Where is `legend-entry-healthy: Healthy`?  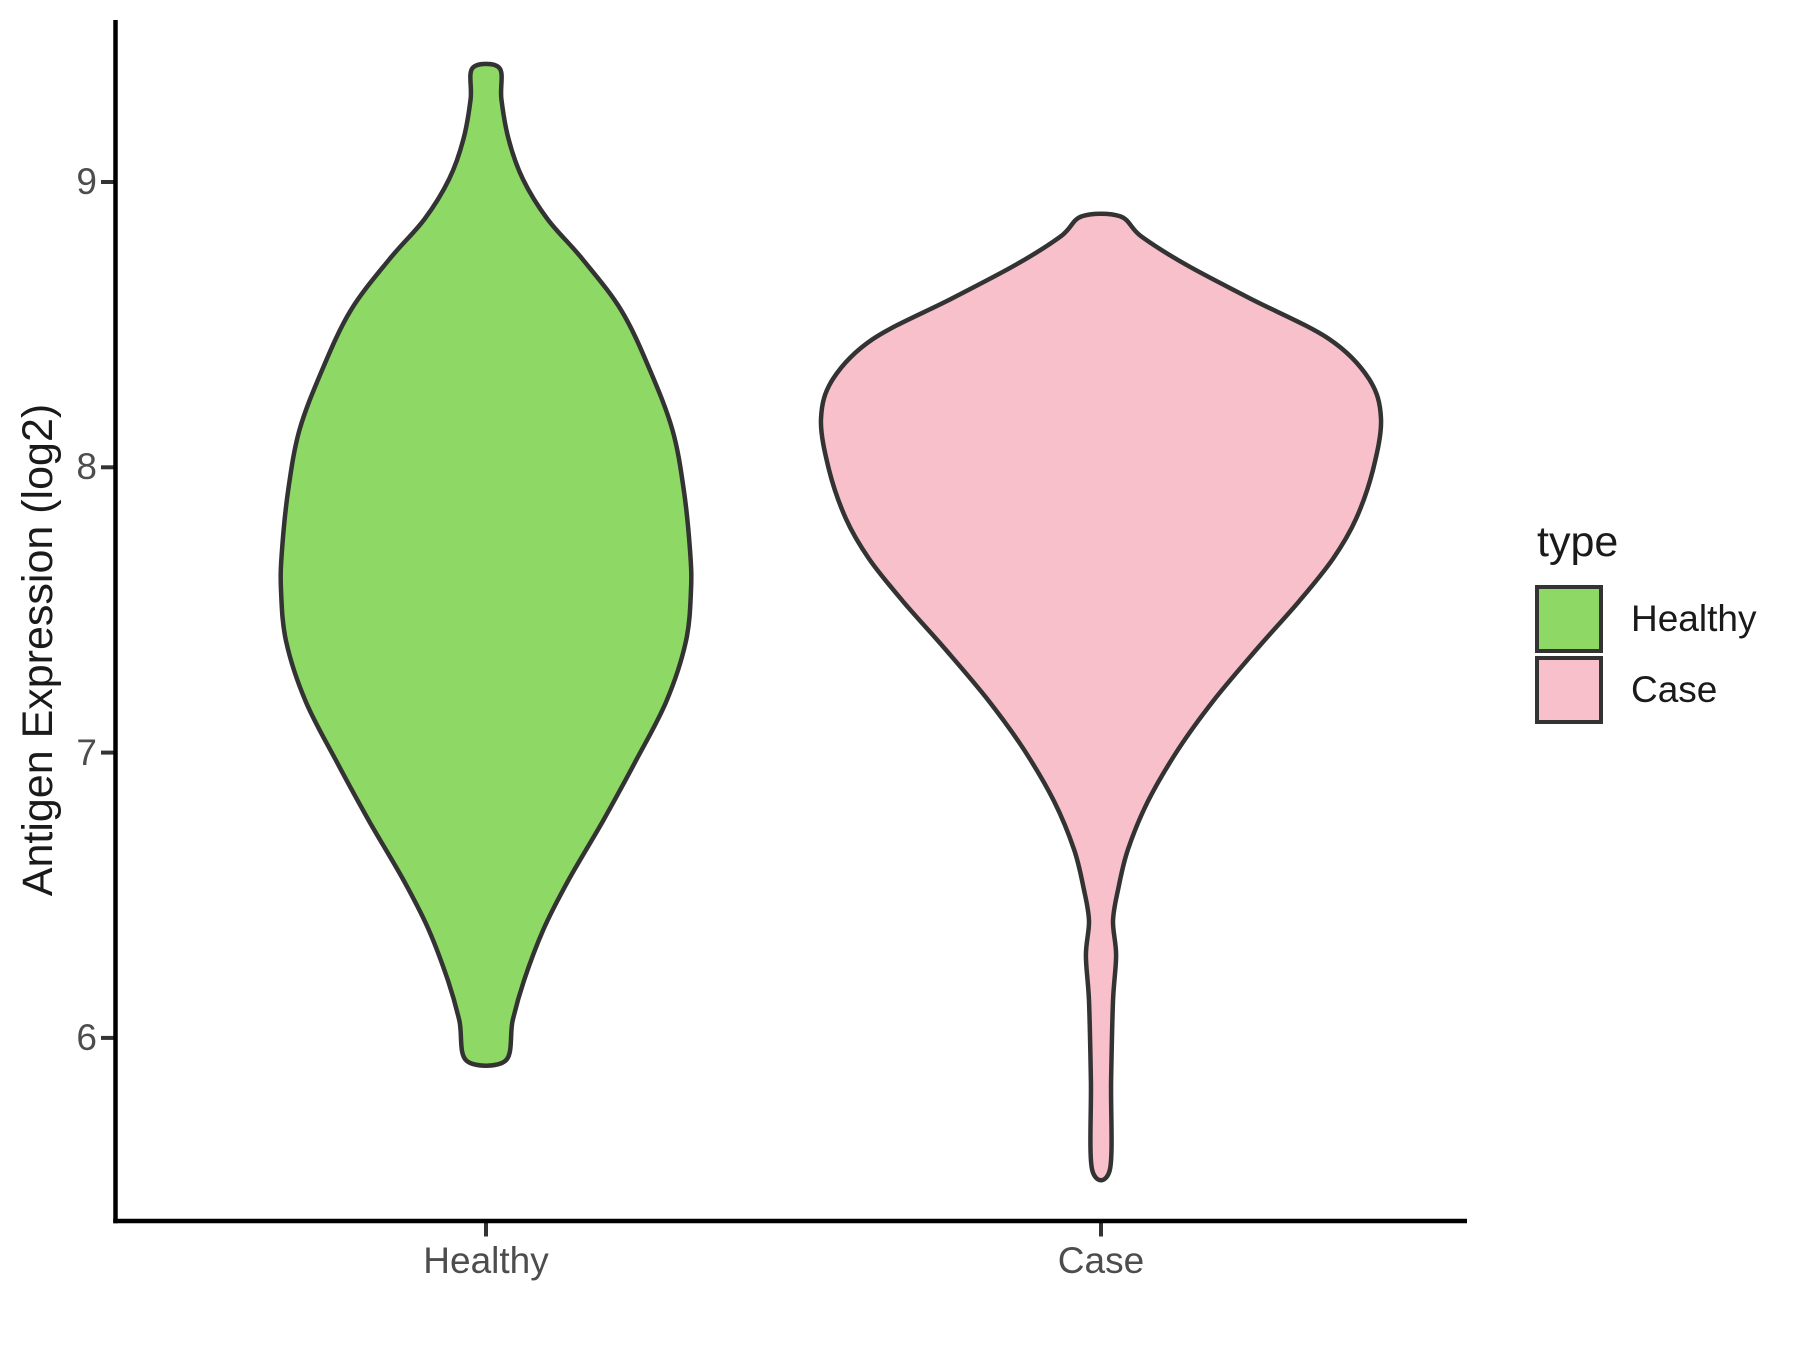 legend-entry-healthy: Healthy is located at coordinates (1645, 619).